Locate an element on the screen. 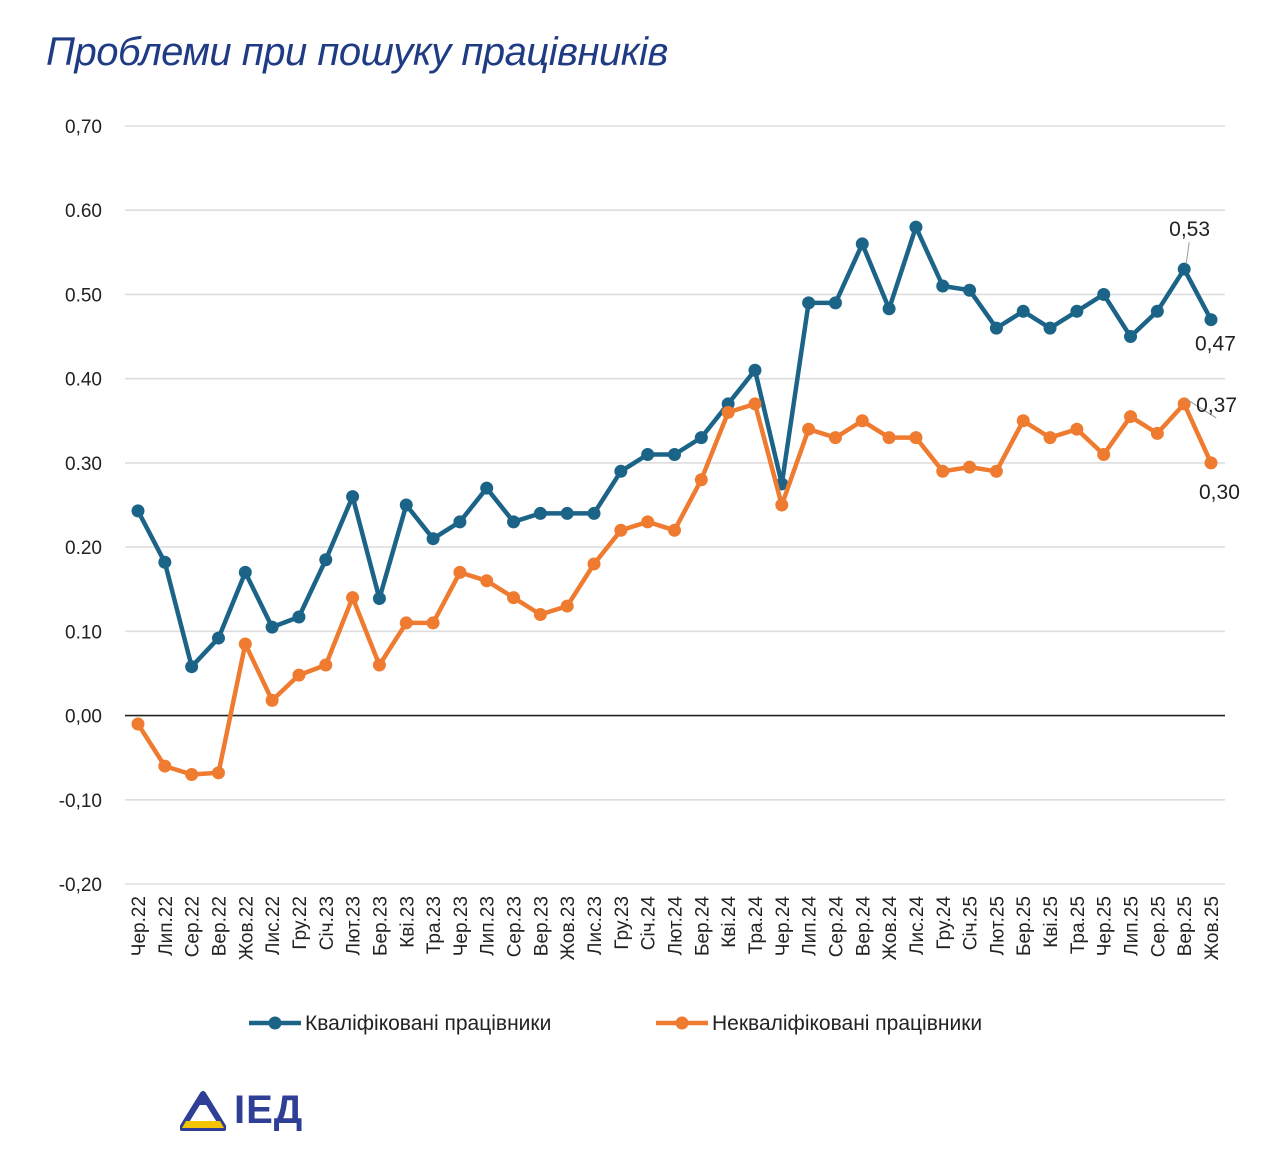 This screenshot has height=1159, width=1280. x-tick-label: Чер.24 is located at coordinates (783, 926).